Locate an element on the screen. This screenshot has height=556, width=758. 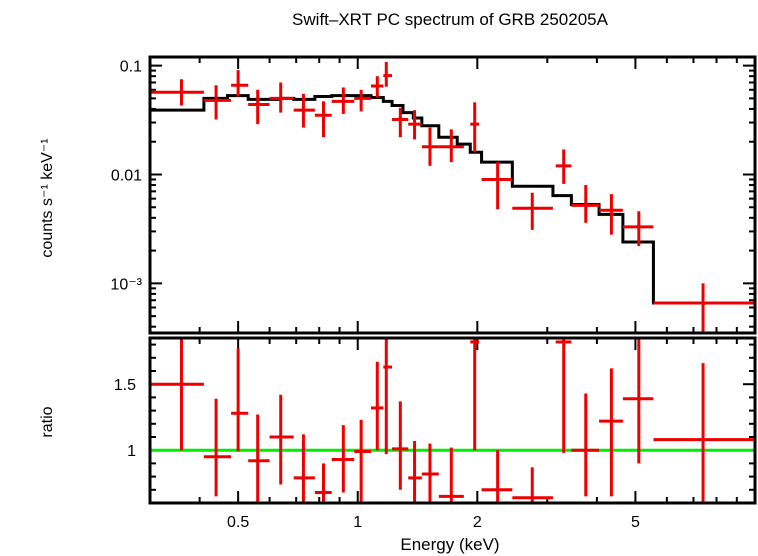
bottom-y-tick-label: 1.5 is located at coordinates (125, 385).